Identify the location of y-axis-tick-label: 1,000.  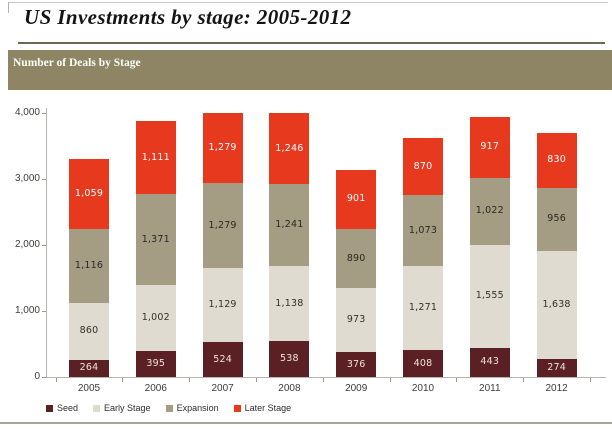
(27, 310).